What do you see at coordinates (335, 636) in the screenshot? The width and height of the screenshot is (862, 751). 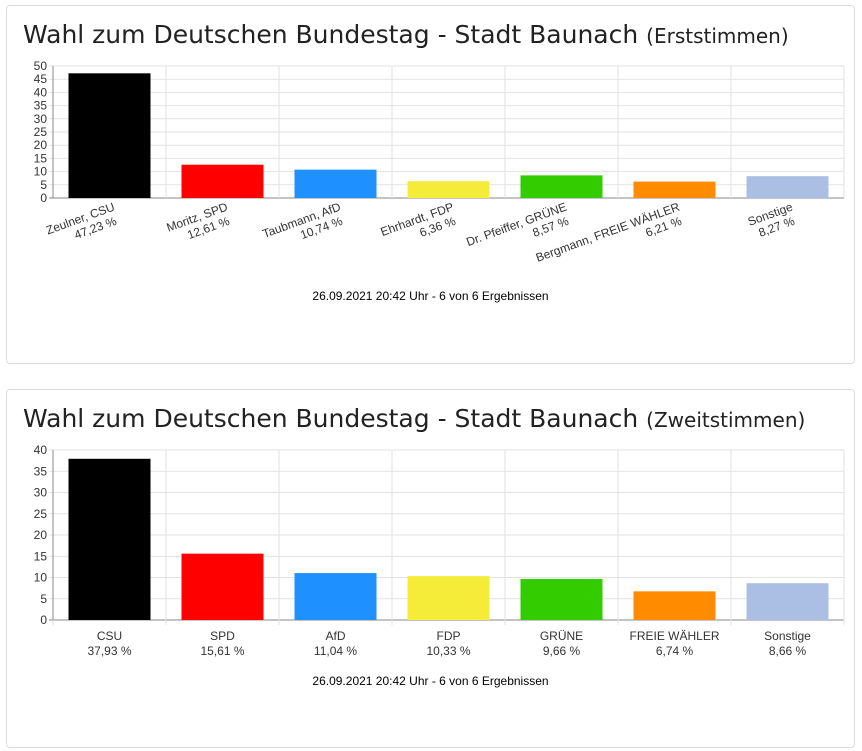 I see `x-tick-label: AfD` at bounding box center [335, 636].